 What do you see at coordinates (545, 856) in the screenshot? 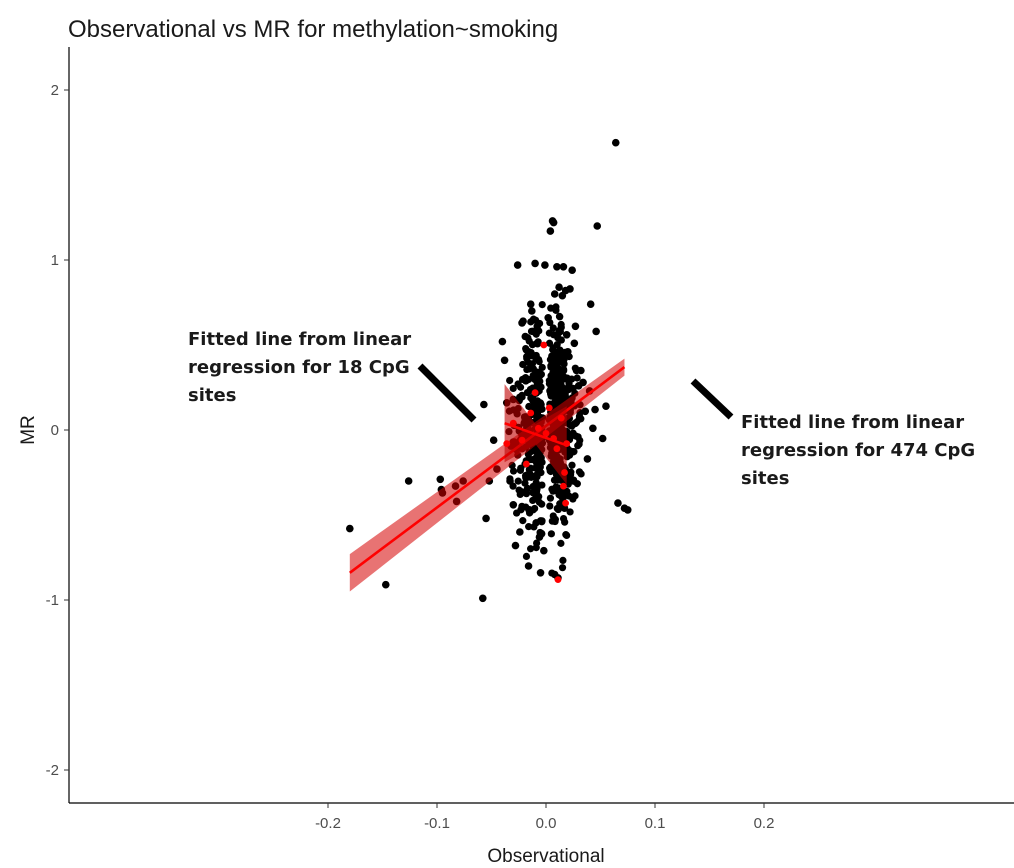
I see `x-axis-title: Observational` at bounding box center [545, 856].